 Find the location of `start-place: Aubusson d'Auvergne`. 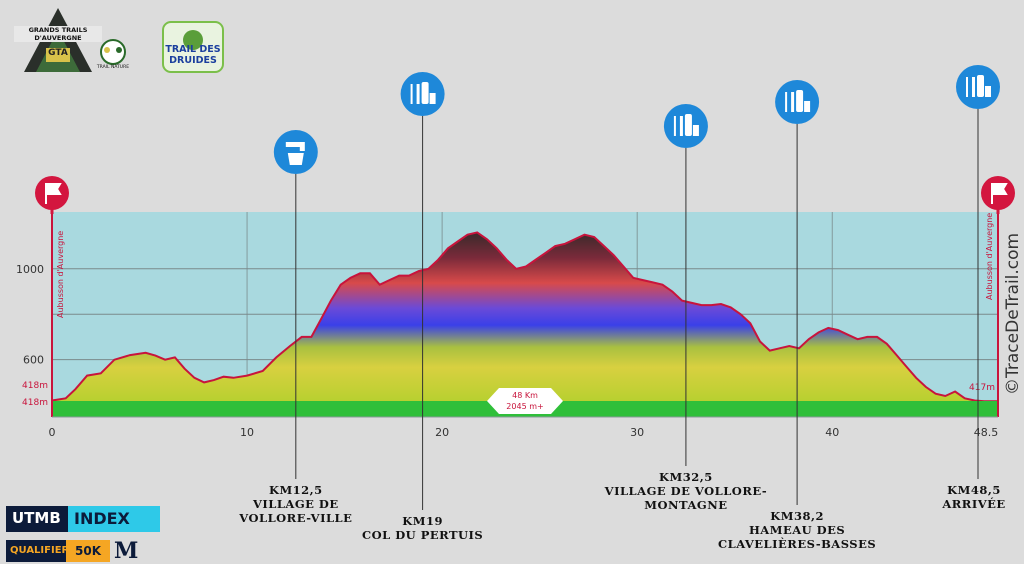

start-place: Aubusson d'Auvergne is located at coordinates (60, 274).